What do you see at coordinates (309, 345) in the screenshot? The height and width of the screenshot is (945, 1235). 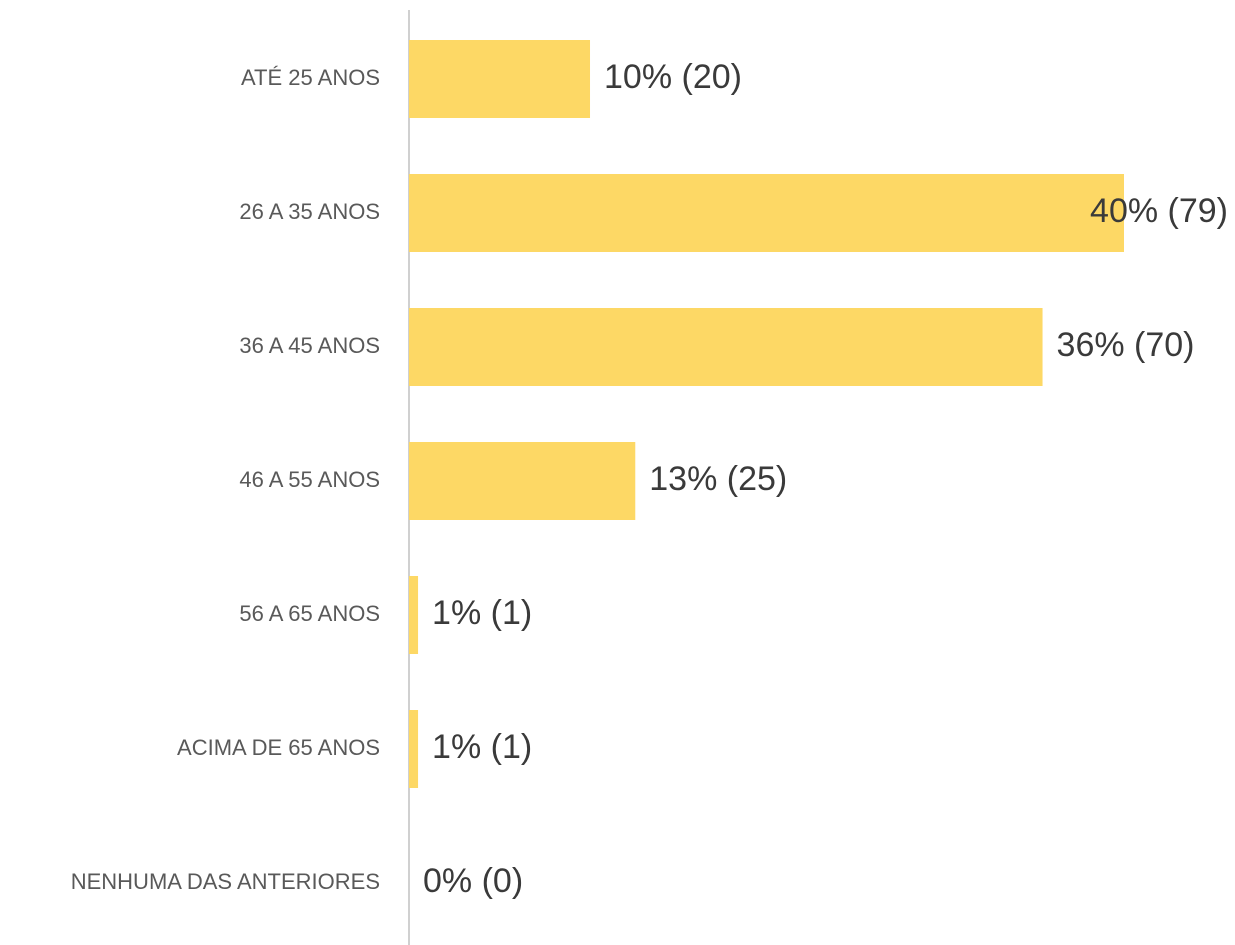 I see `category-label: 36 A 45 ANOS` at bounding box center [309, 345].